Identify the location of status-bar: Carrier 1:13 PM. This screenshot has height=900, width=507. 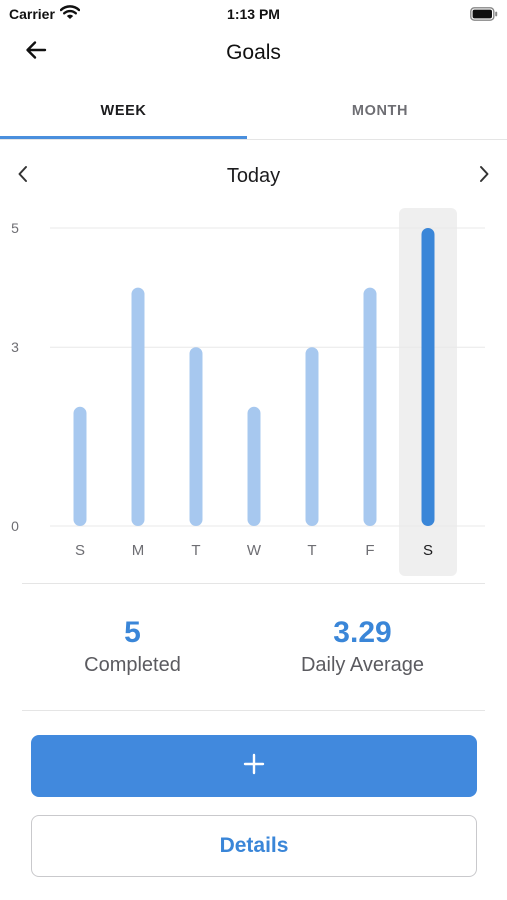
(253, 14).